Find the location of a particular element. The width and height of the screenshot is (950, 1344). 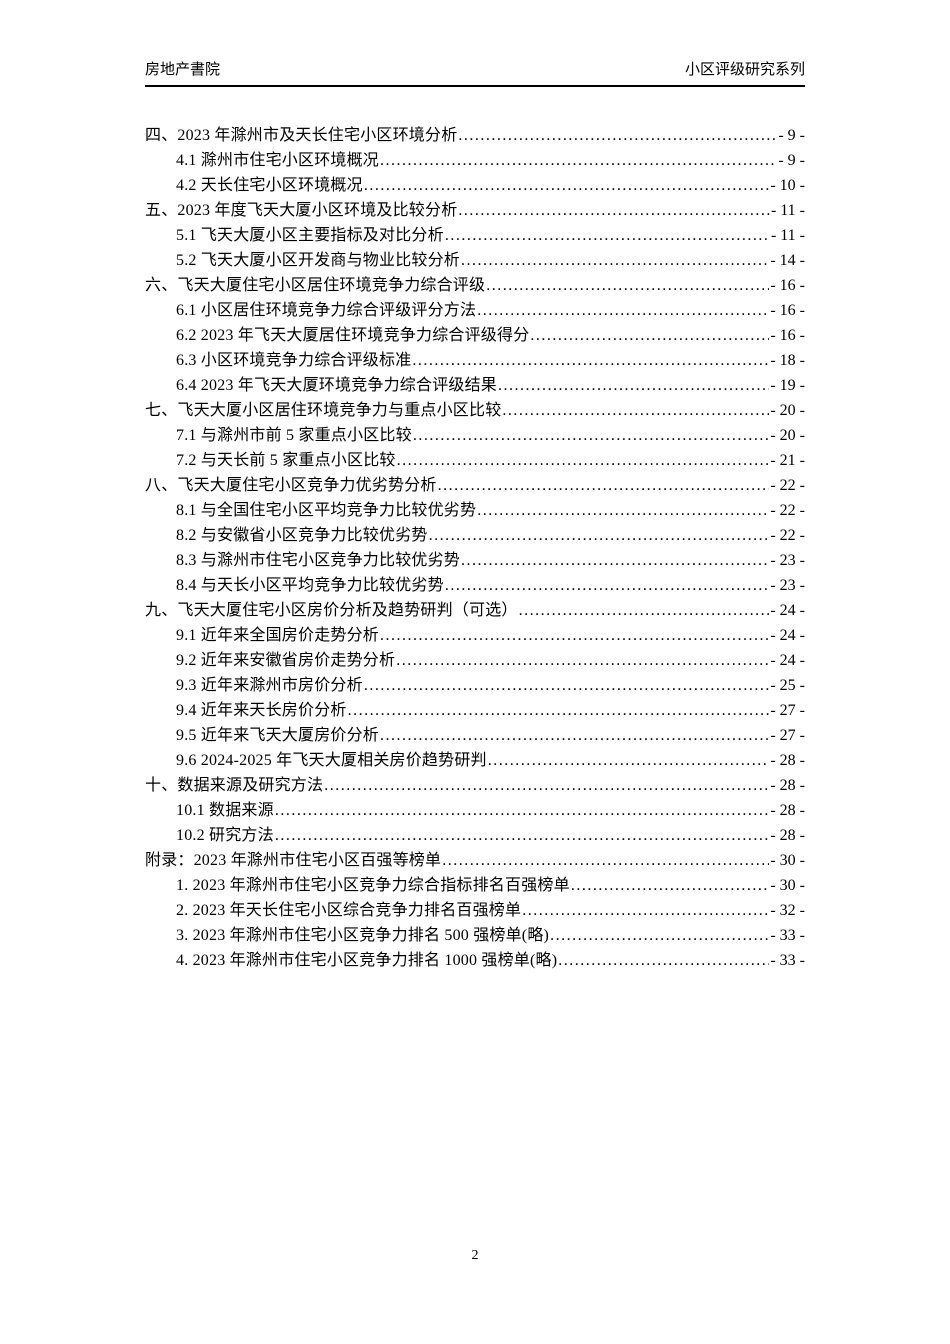

toc-entry: 9.5 近年来飞天大厦房价分析 - 27 - is located at coordinates (475, 735).